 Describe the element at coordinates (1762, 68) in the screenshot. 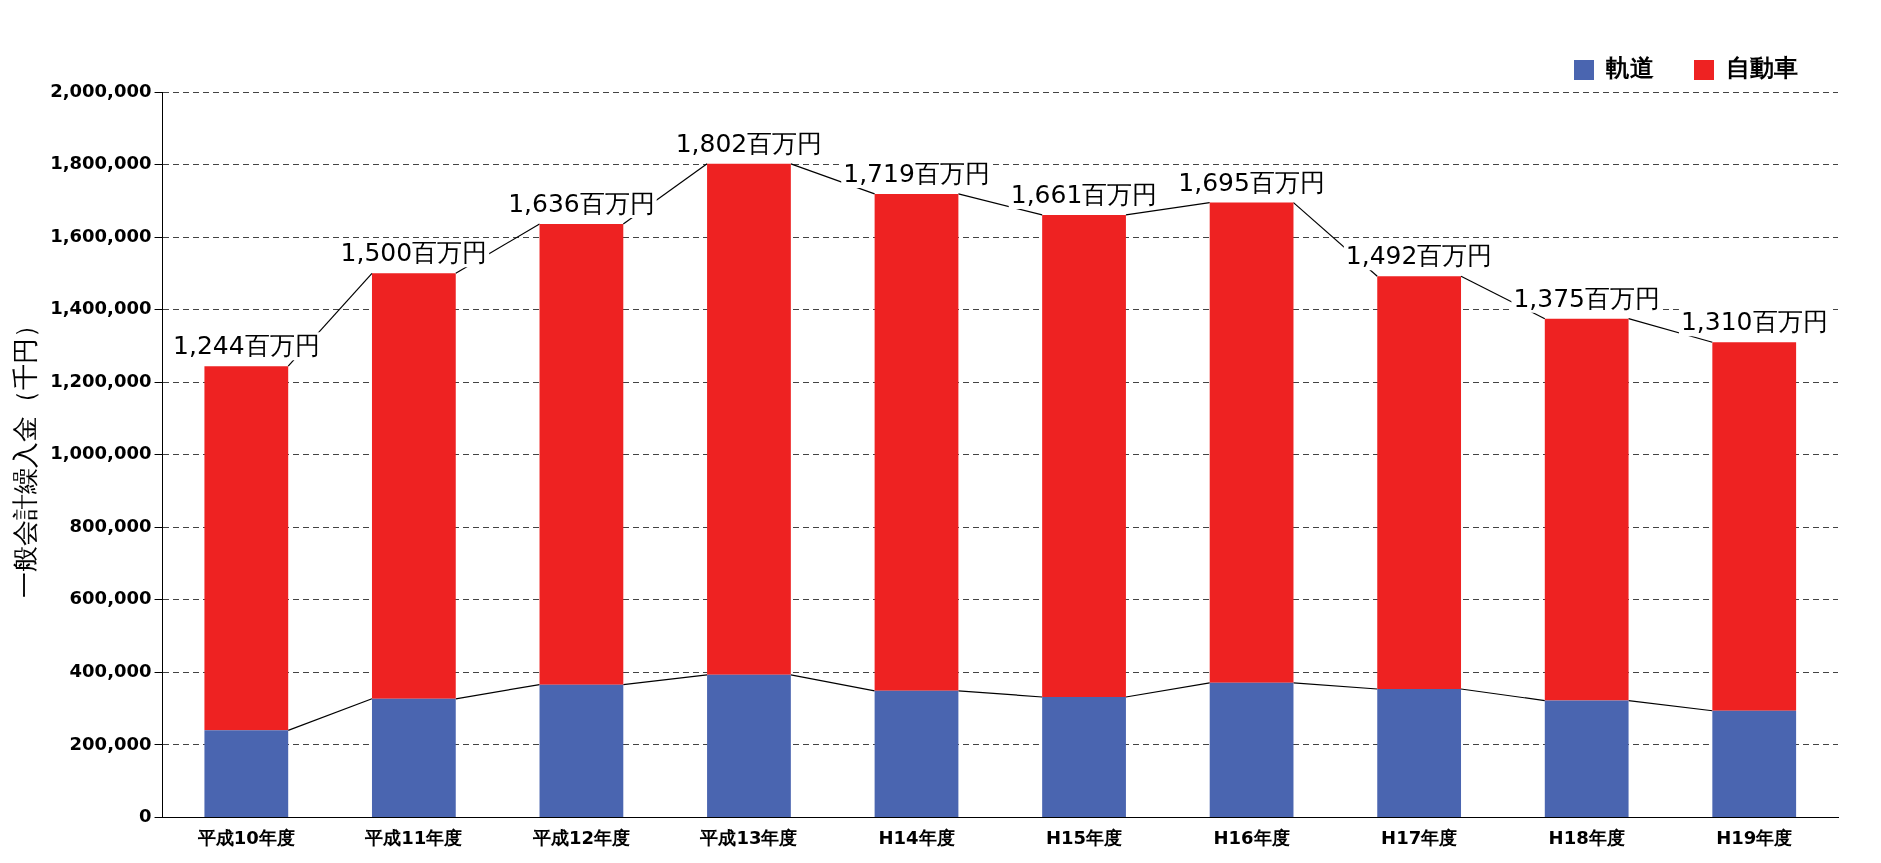

I see `legend-label: 自動車` at that location.